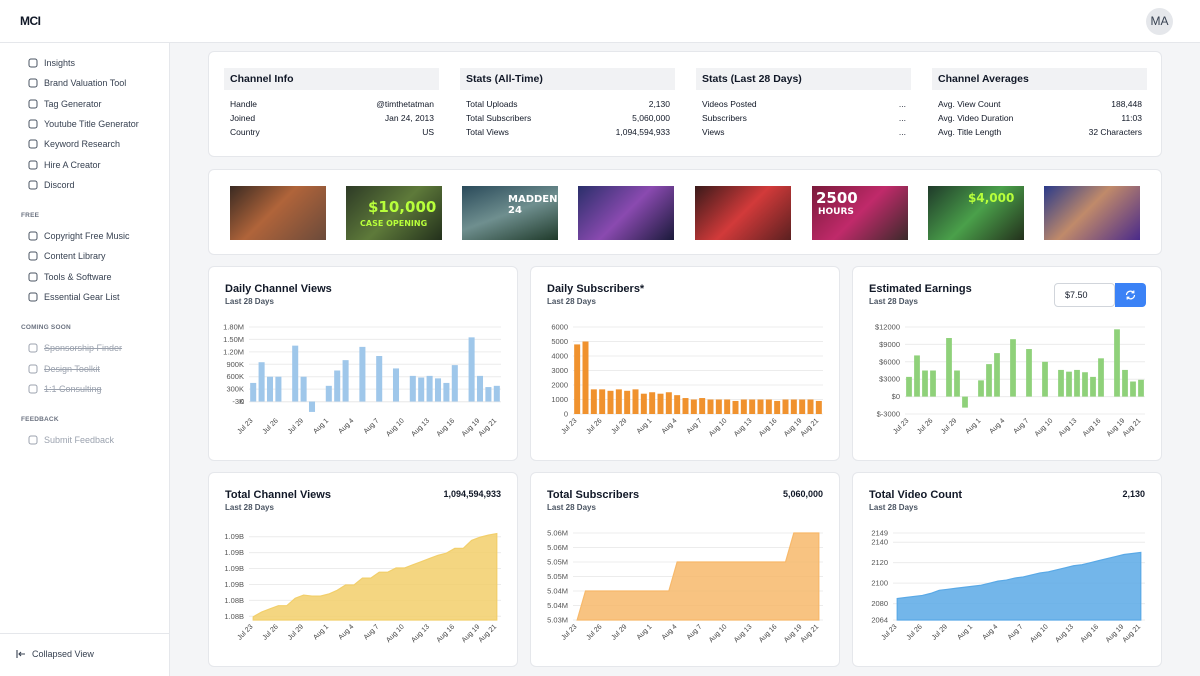 This screenshot has width=1200, height=676. What do you see at coordinates (64, 369) in the screenshot?
I see `nav-item: Design Toolkit` at bounding box center [64, 369].